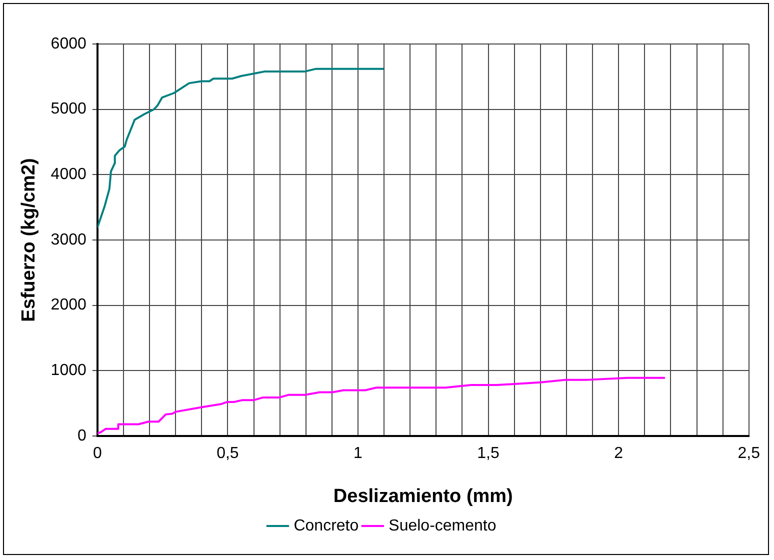 This screenshot has height=560, width=774. What do you see at coordinates (326, 525) in the screenshot?
I see `legend-label: Concreto` at bounding box center [326, 525].